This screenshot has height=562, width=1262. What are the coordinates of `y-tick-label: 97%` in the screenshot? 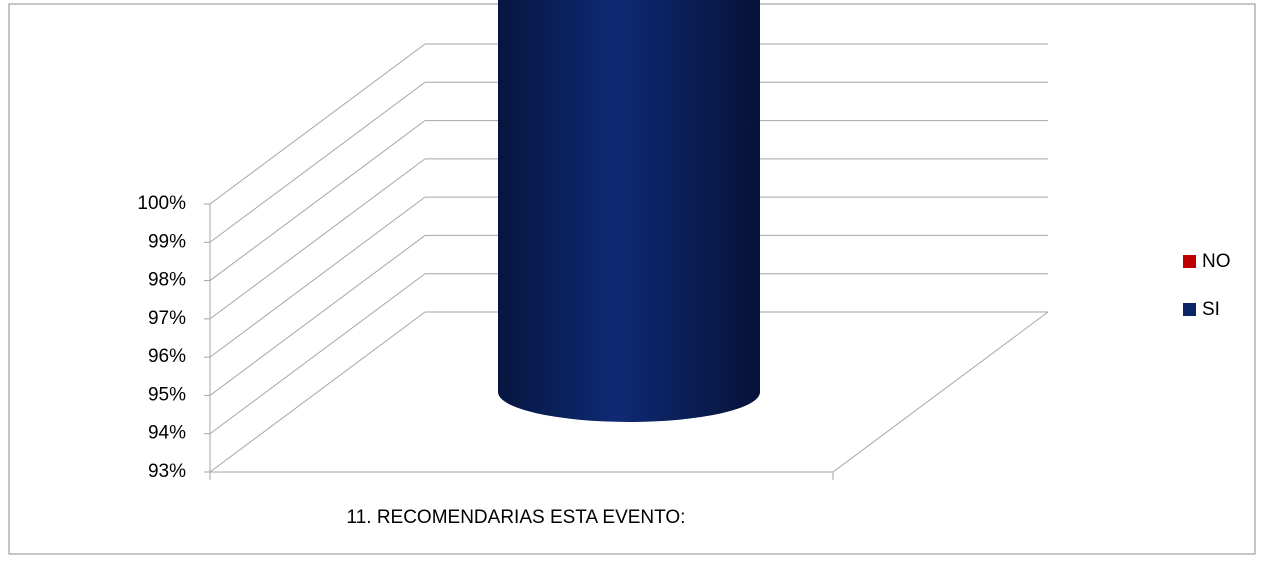 It's located at (167, 318).